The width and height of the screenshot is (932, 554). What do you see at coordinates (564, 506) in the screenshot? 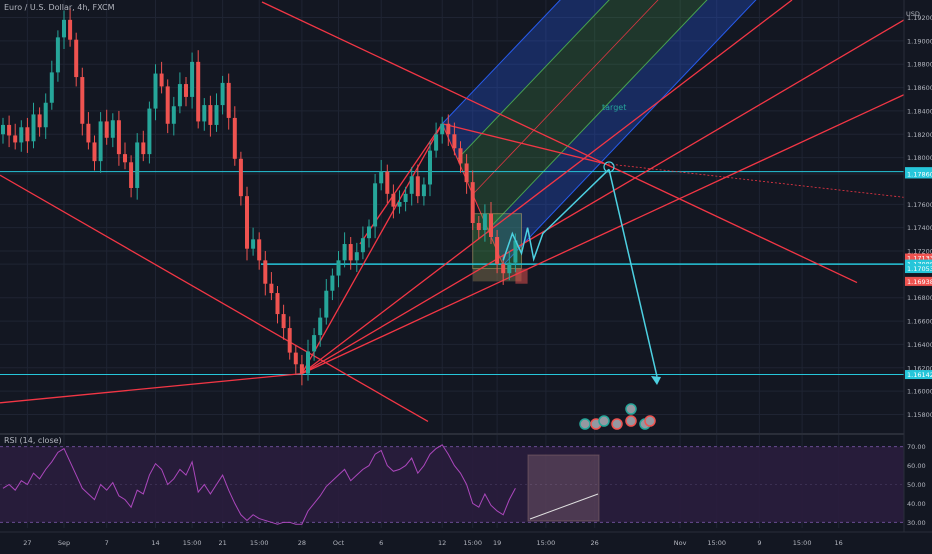
I see `rsi-divergence-line` at bounding box center [564, 506].